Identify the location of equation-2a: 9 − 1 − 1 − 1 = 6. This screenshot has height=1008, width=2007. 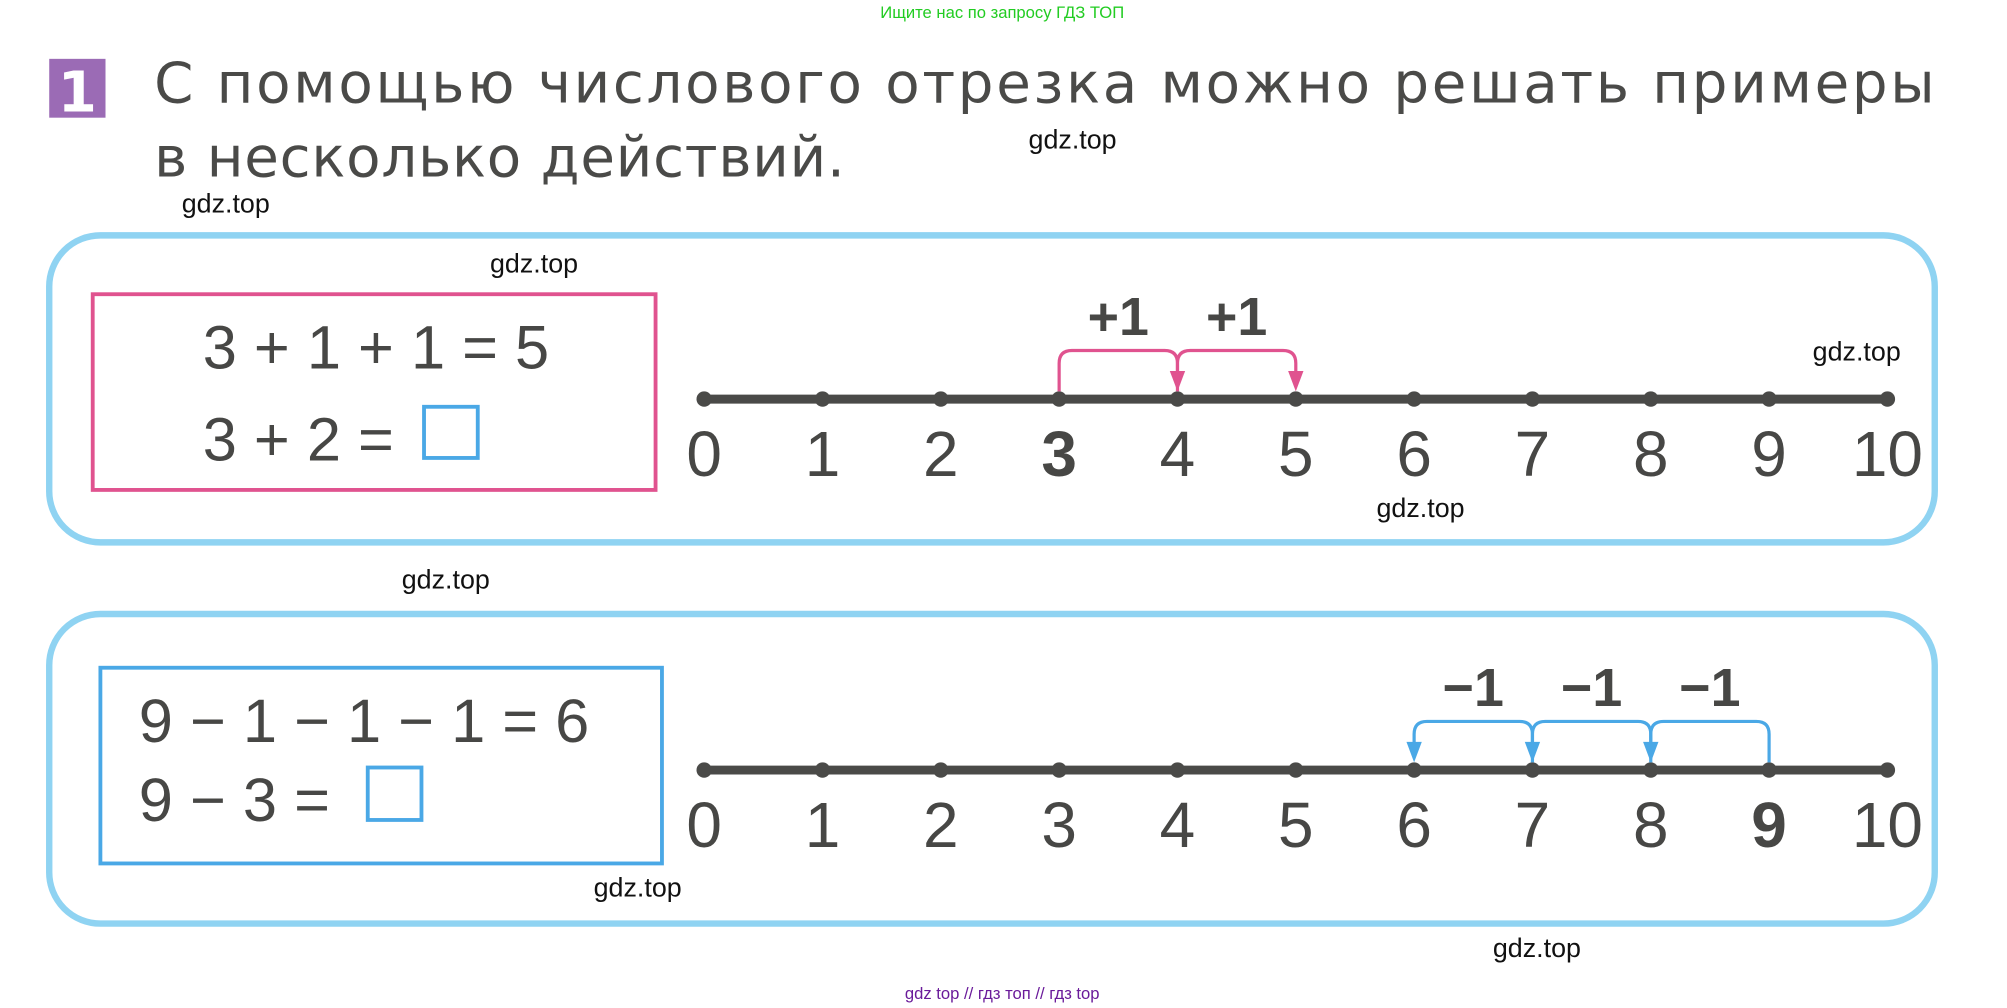
(364, 721).